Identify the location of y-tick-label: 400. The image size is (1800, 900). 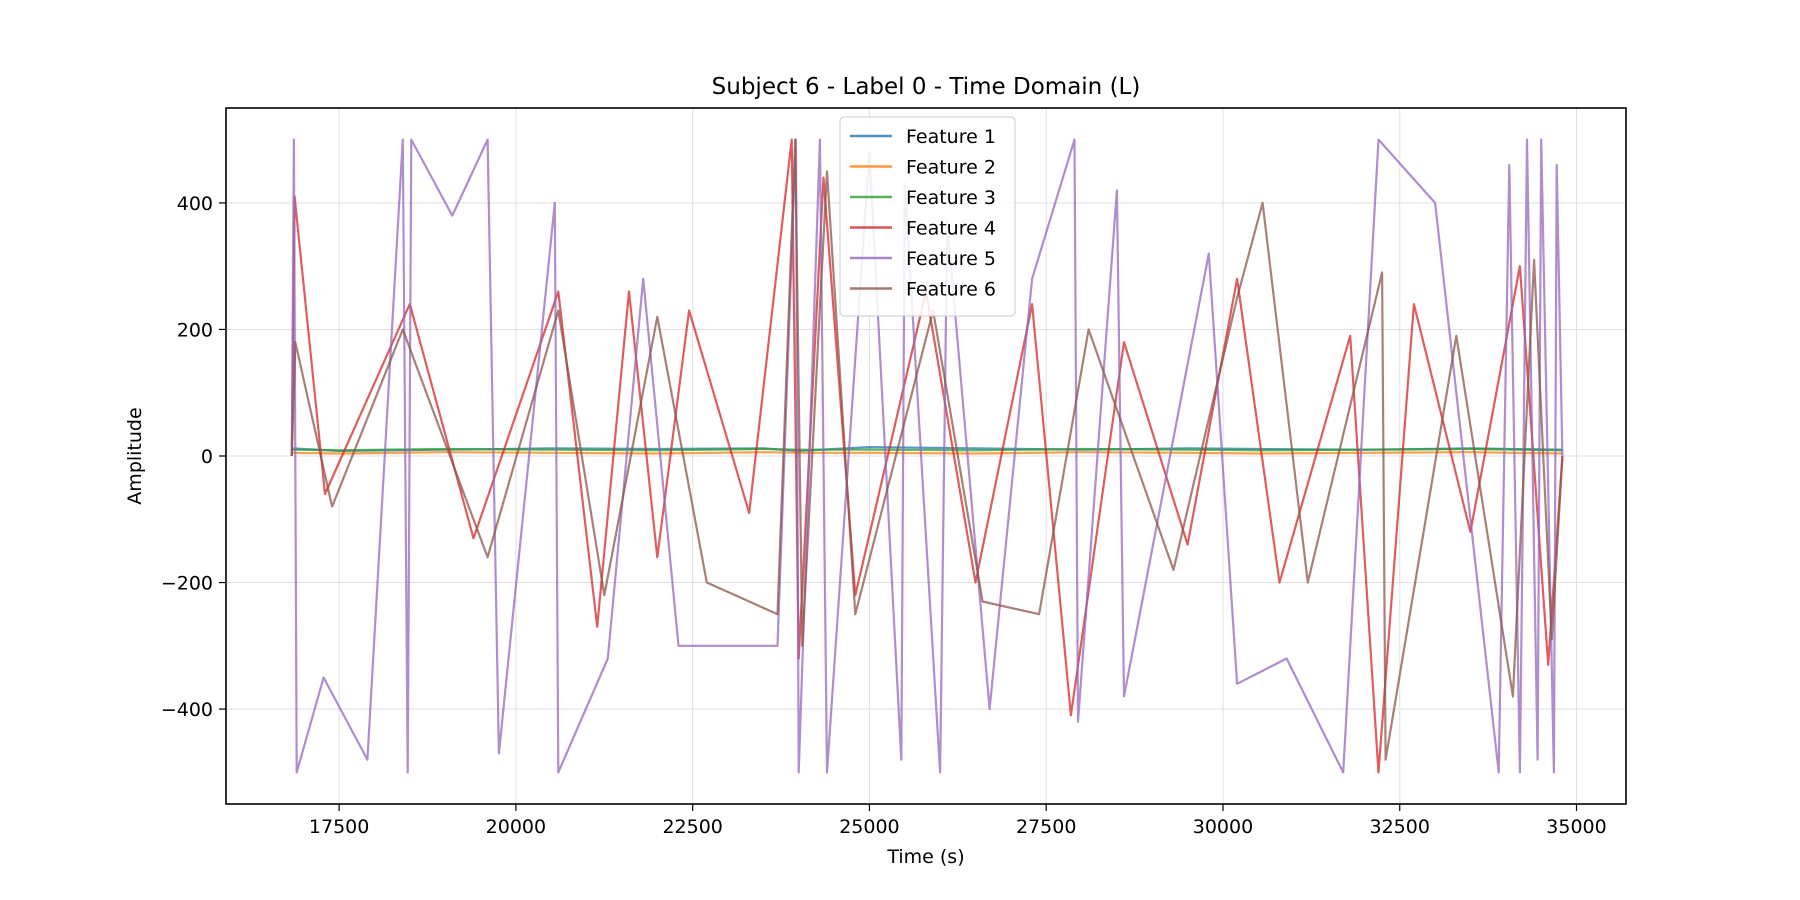
(195, 204).